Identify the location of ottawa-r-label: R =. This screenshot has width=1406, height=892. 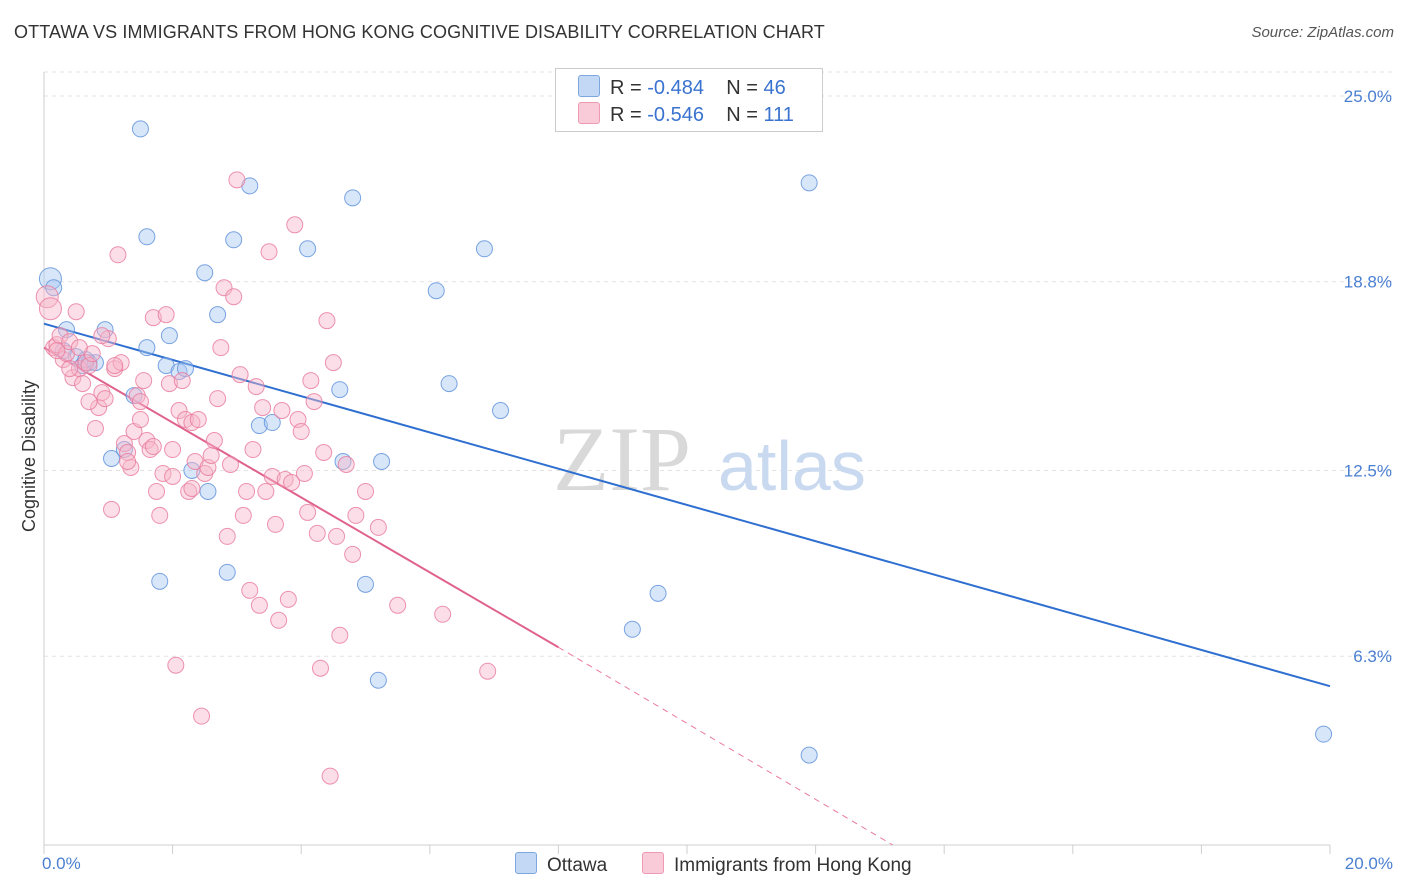
(629, 88).